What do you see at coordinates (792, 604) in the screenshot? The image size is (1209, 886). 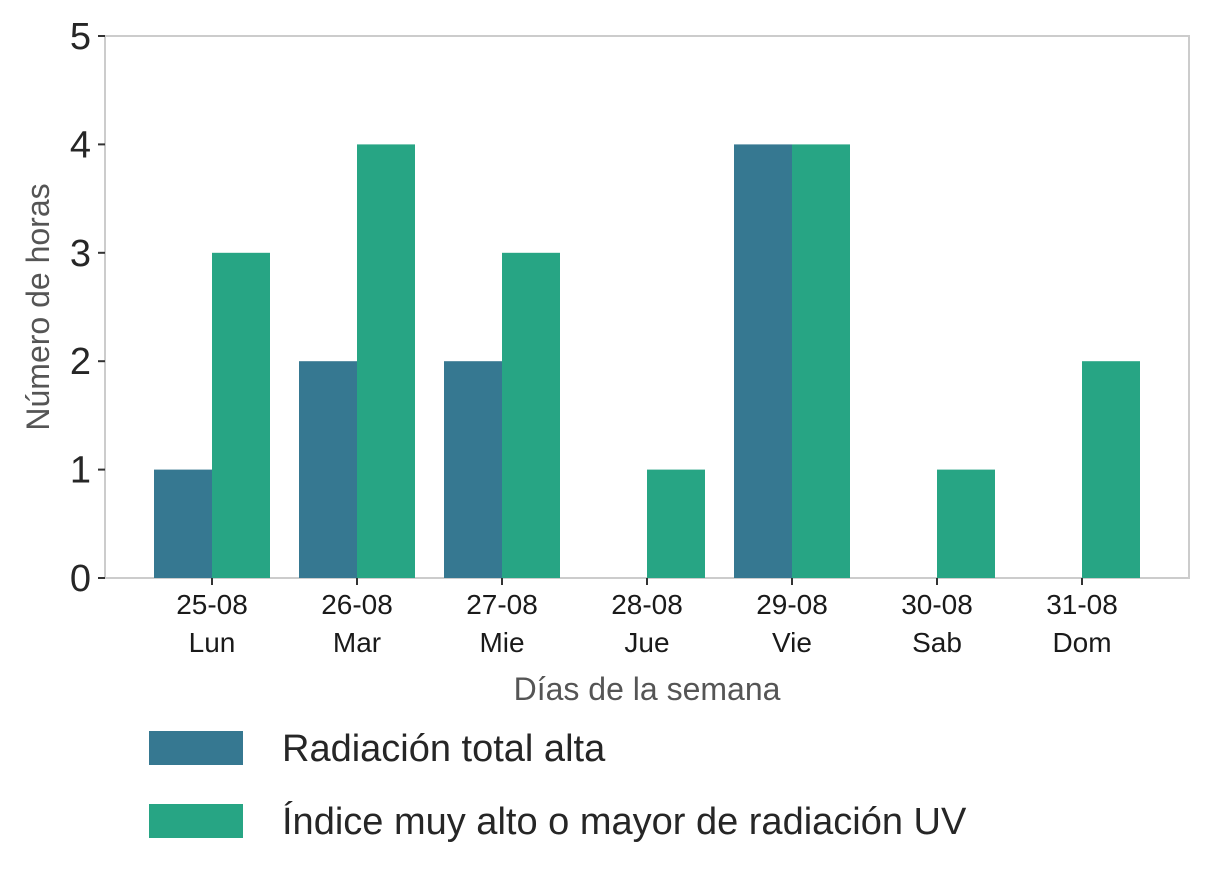 I see `x-tick-label-date: 29-08` at bounding box center [792, 604].